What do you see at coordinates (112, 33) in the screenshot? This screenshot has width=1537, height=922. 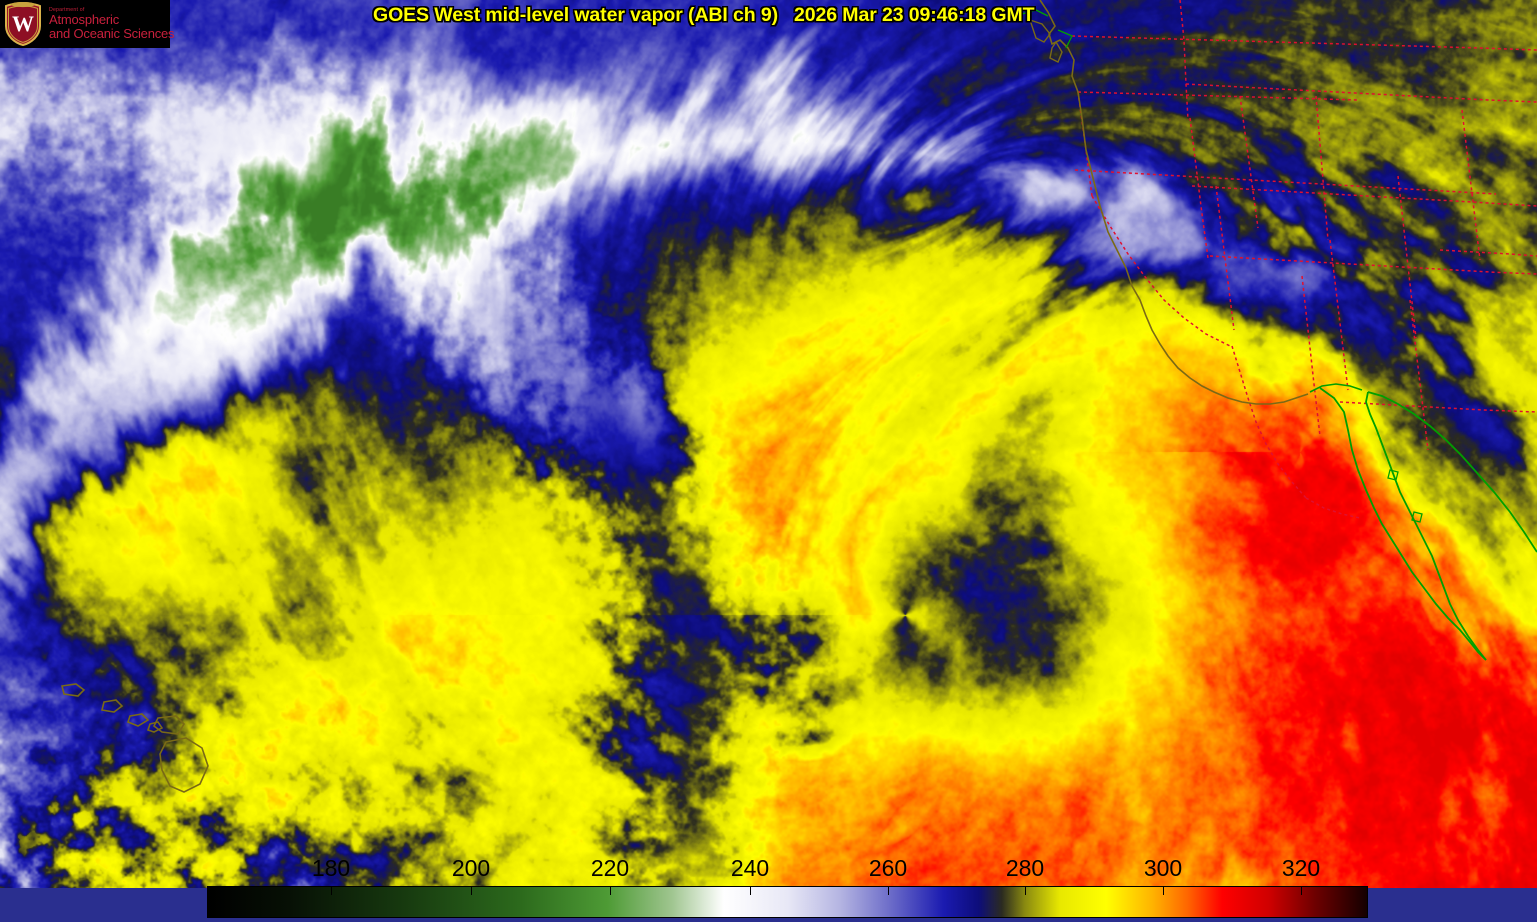 I see `logo-line-oceanic: and Oceanic Sciences` at bounding box center [112, 33].